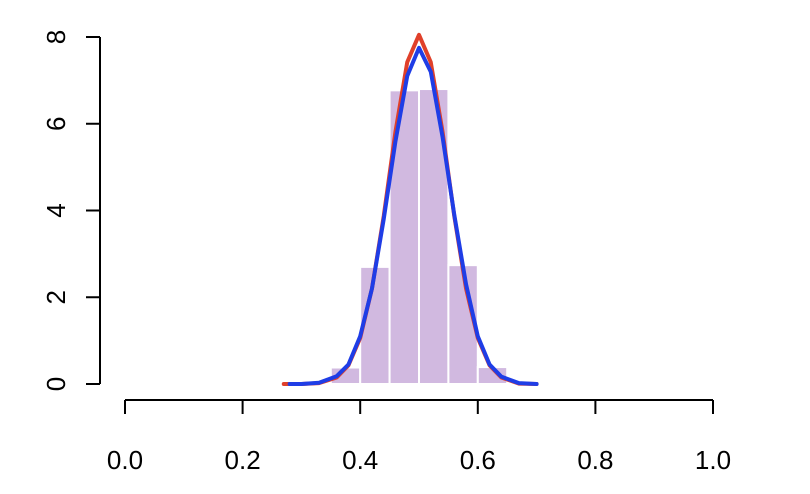  What do you see at coordinates (713, 460) in the screenshot?
I see `x-tick-label: 1.0` at bounding box center [713, 460].